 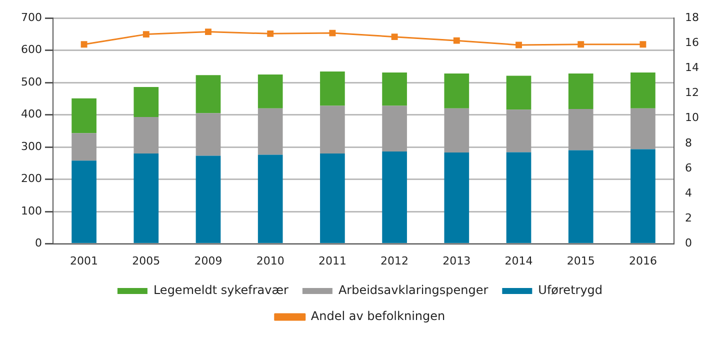 What do you see at coordinates (580, 261) in the screenshot?
I see `x-tick-label: 2015` at bounding box center [580, 261].